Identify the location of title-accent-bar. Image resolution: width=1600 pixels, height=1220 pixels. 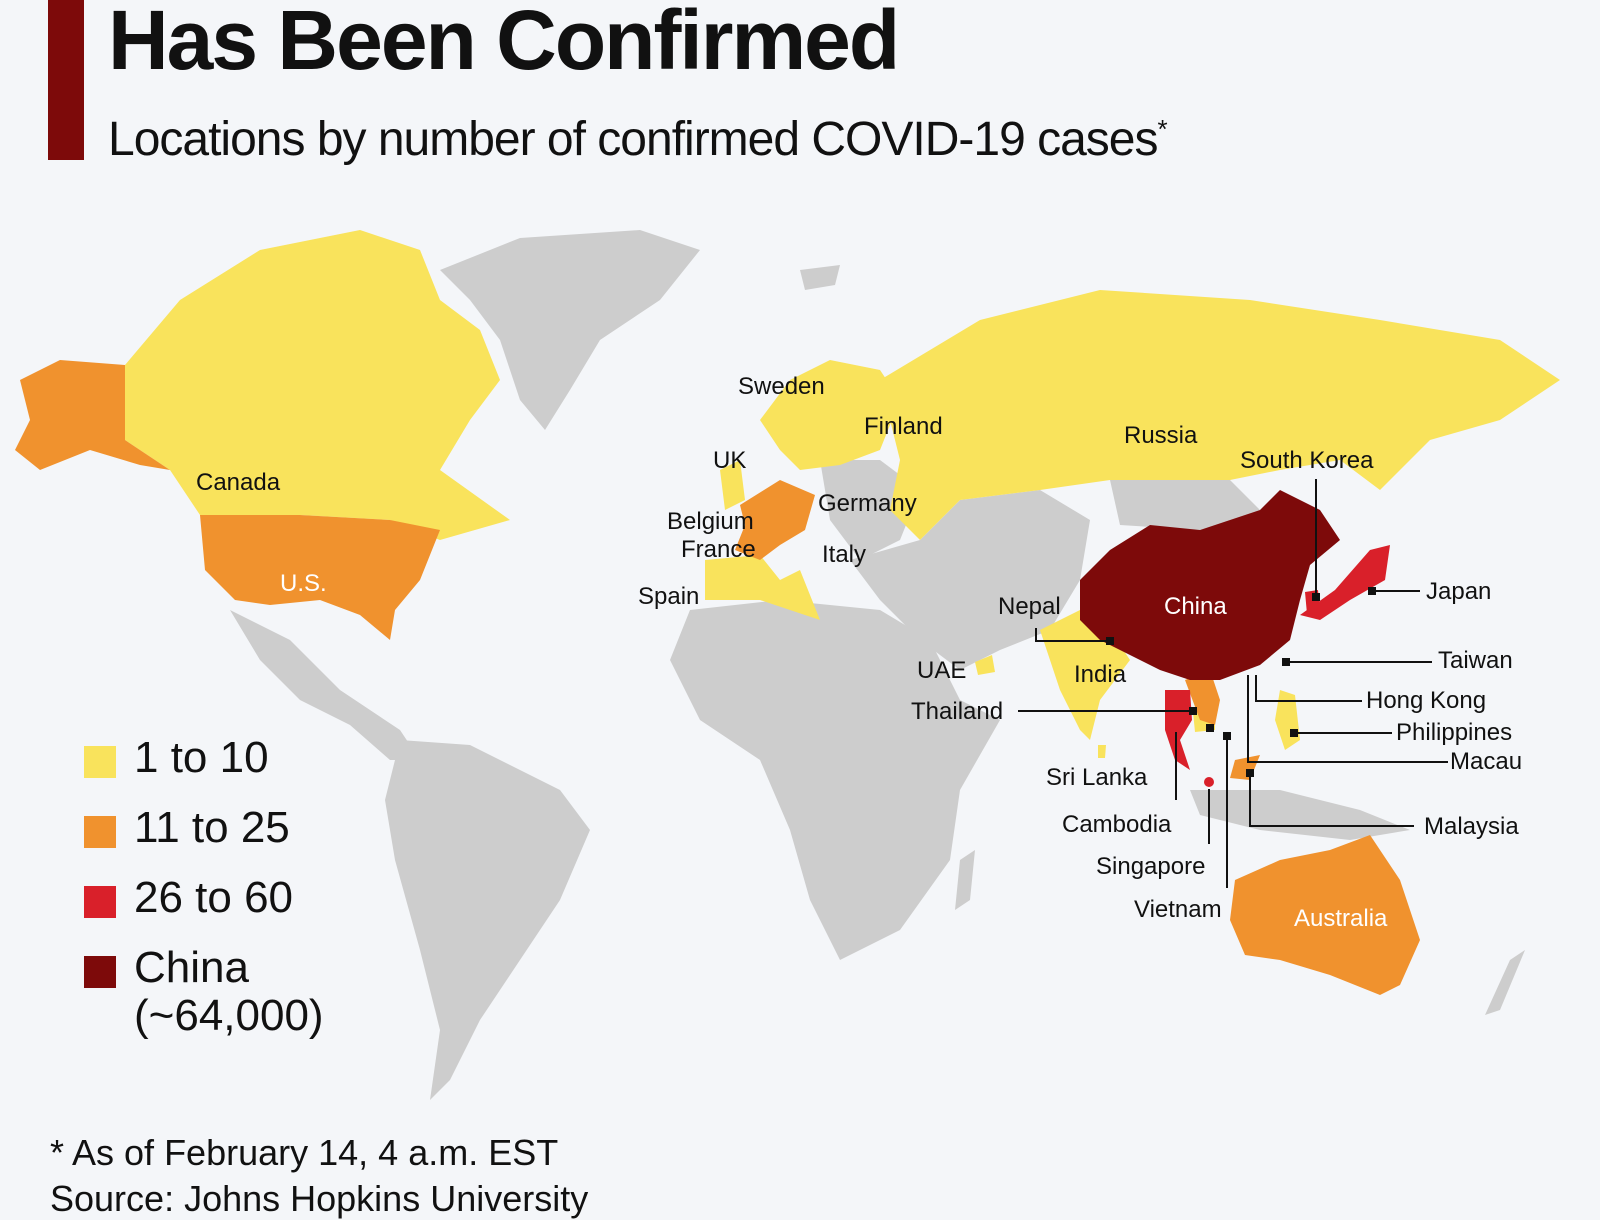
(66, 80).